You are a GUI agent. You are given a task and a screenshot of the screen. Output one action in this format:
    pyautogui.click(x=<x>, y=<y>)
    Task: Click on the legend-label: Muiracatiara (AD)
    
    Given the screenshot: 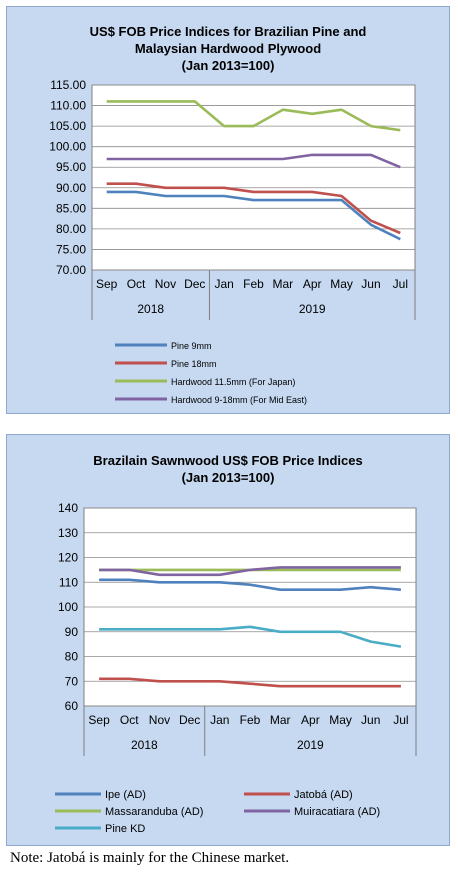 What is the action you would take?
    pyautogui.click(x=337, y=812)
    